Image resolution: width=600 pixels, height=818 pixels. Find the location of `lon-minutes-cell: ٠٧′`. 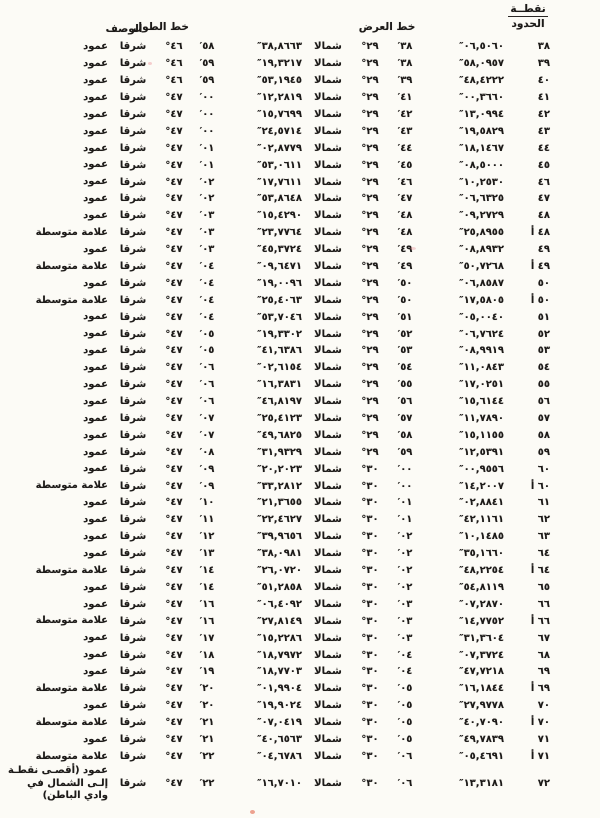

lon-minutes-cell: ٠٧′ is located at coordinates (207, 419).